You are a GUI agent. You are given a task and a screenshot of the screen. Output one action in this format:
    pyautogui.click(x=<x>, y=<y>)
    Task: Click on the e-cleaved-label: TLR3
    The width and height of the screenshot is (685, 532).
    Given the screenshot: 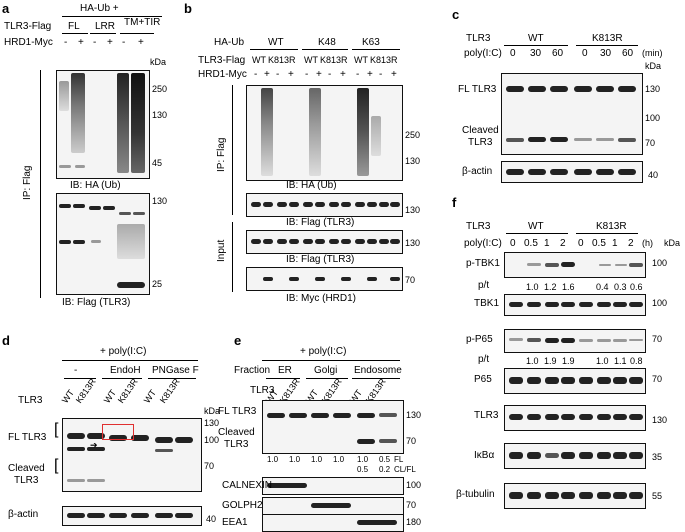 What is the action you would take?
    pyautogui.click(x=236, y=444)
    